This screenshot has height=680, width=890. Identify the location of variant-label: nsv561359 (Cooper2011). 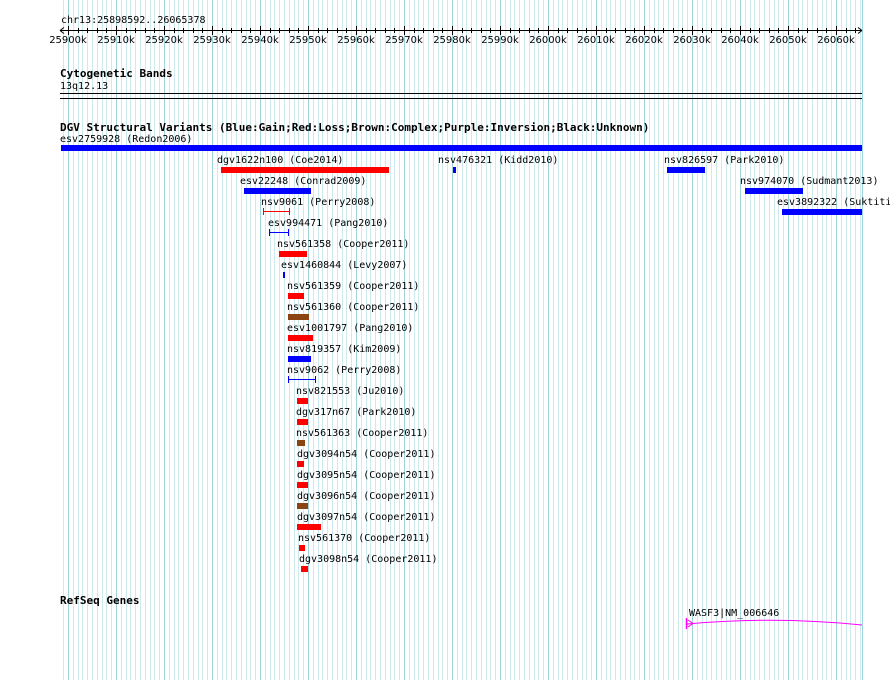
(353, 286).